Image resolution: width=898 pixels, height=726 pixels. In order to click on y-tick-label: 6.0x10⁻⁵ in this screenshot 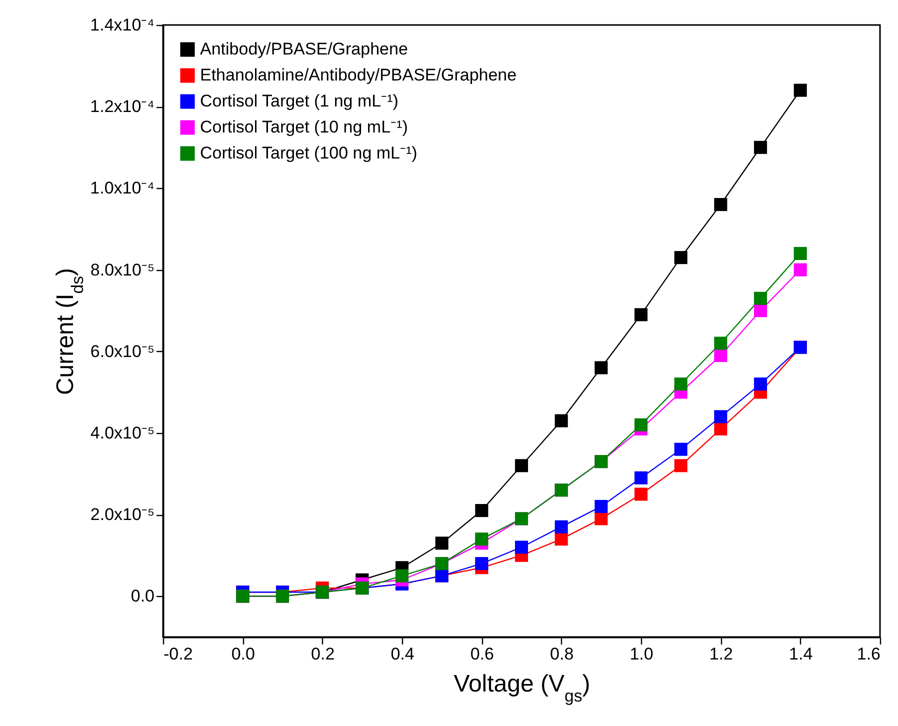, I will do `click(122, 351)`.